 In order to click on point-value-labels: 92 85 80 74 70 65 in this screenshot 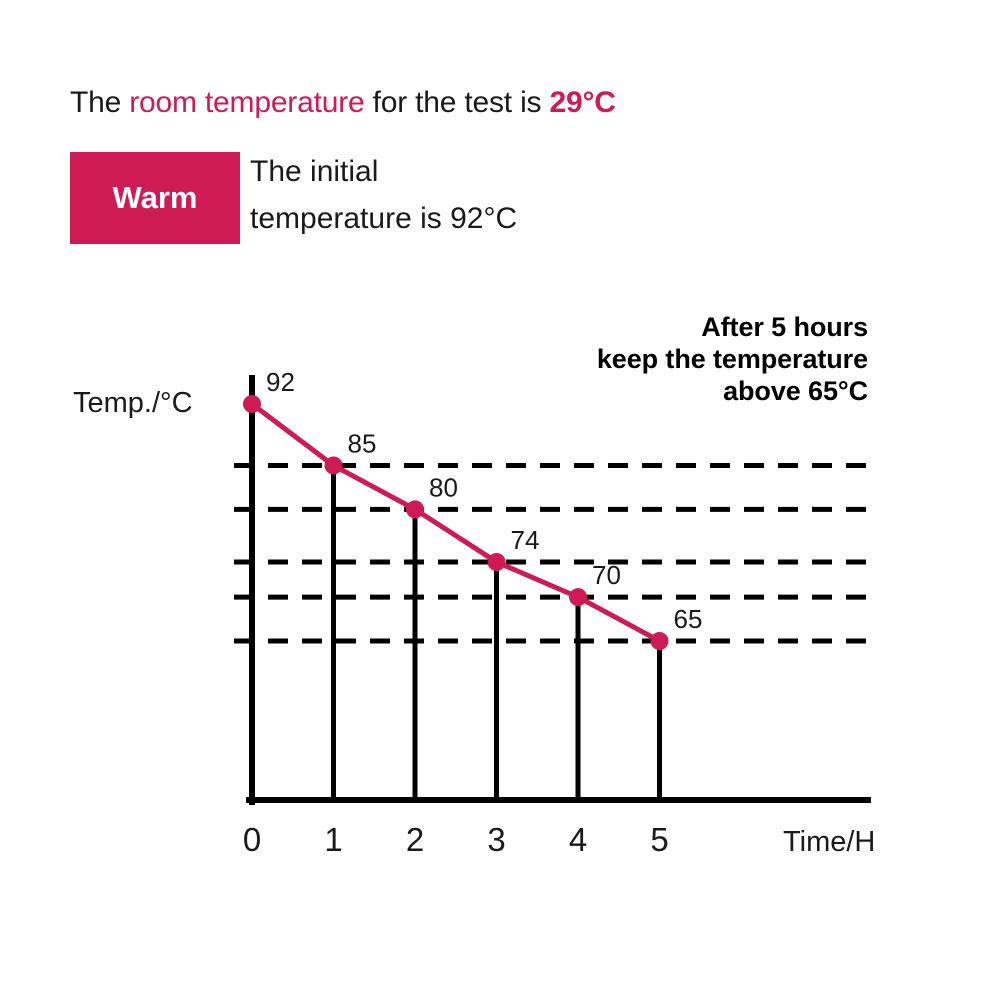, I will do `click(484, 500)`.